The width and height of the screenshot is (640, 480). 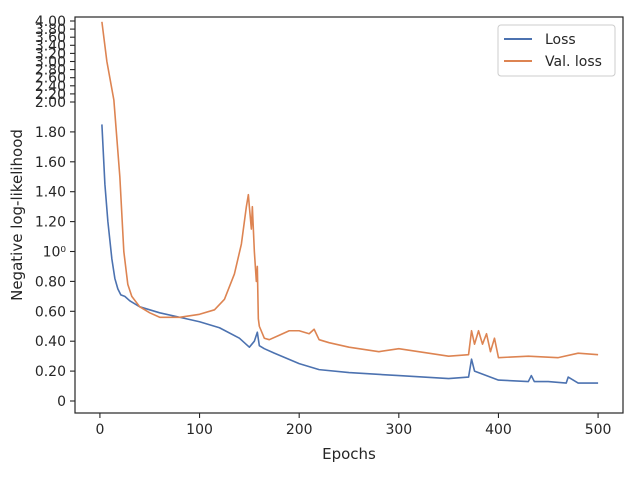 I want to click on y-tick-label: 3.60, so click(x=50, y=38).